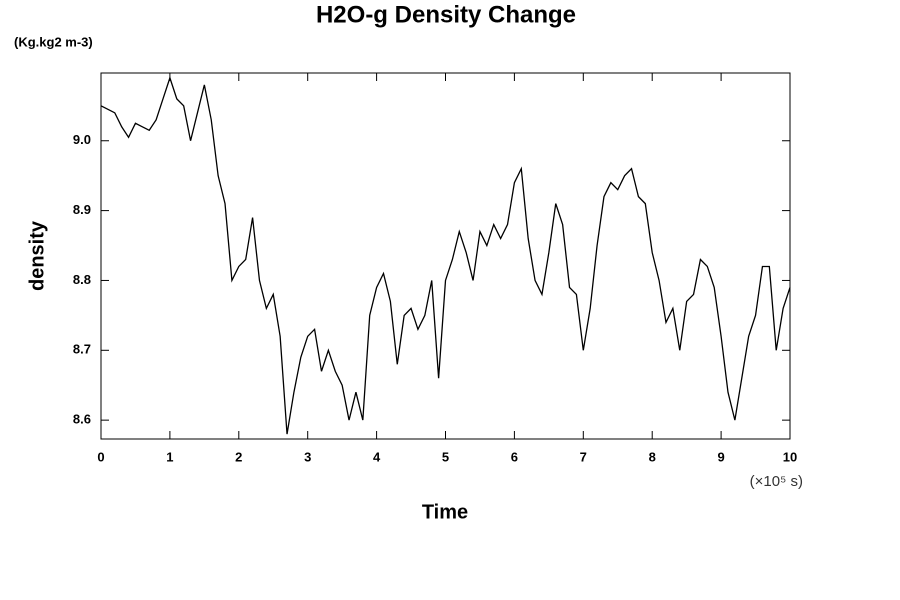  Describe the element at coordinates (100, 456) in the screenshot. I see `x-tick-label: 0` at that location.